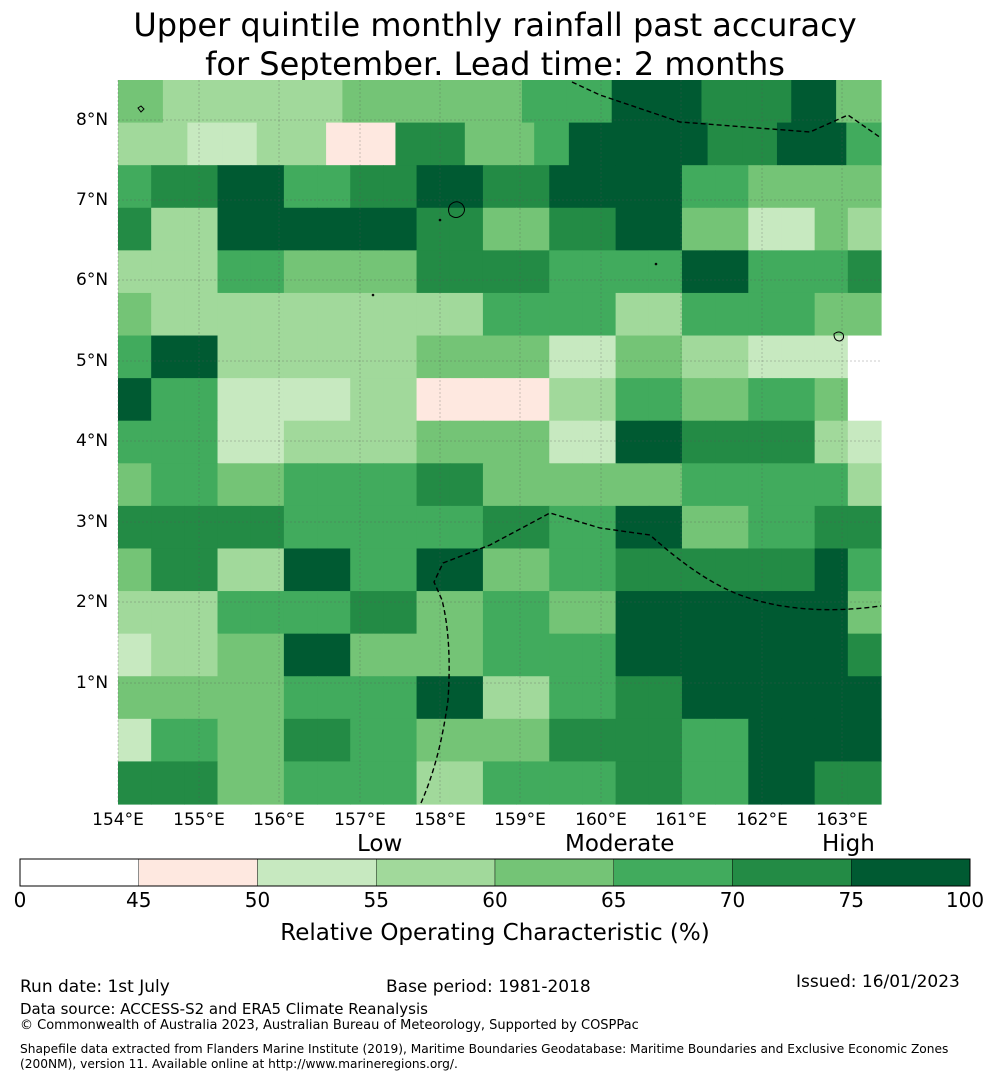  I want to click on colorbar-tick-50: 50, so click(257, 900).